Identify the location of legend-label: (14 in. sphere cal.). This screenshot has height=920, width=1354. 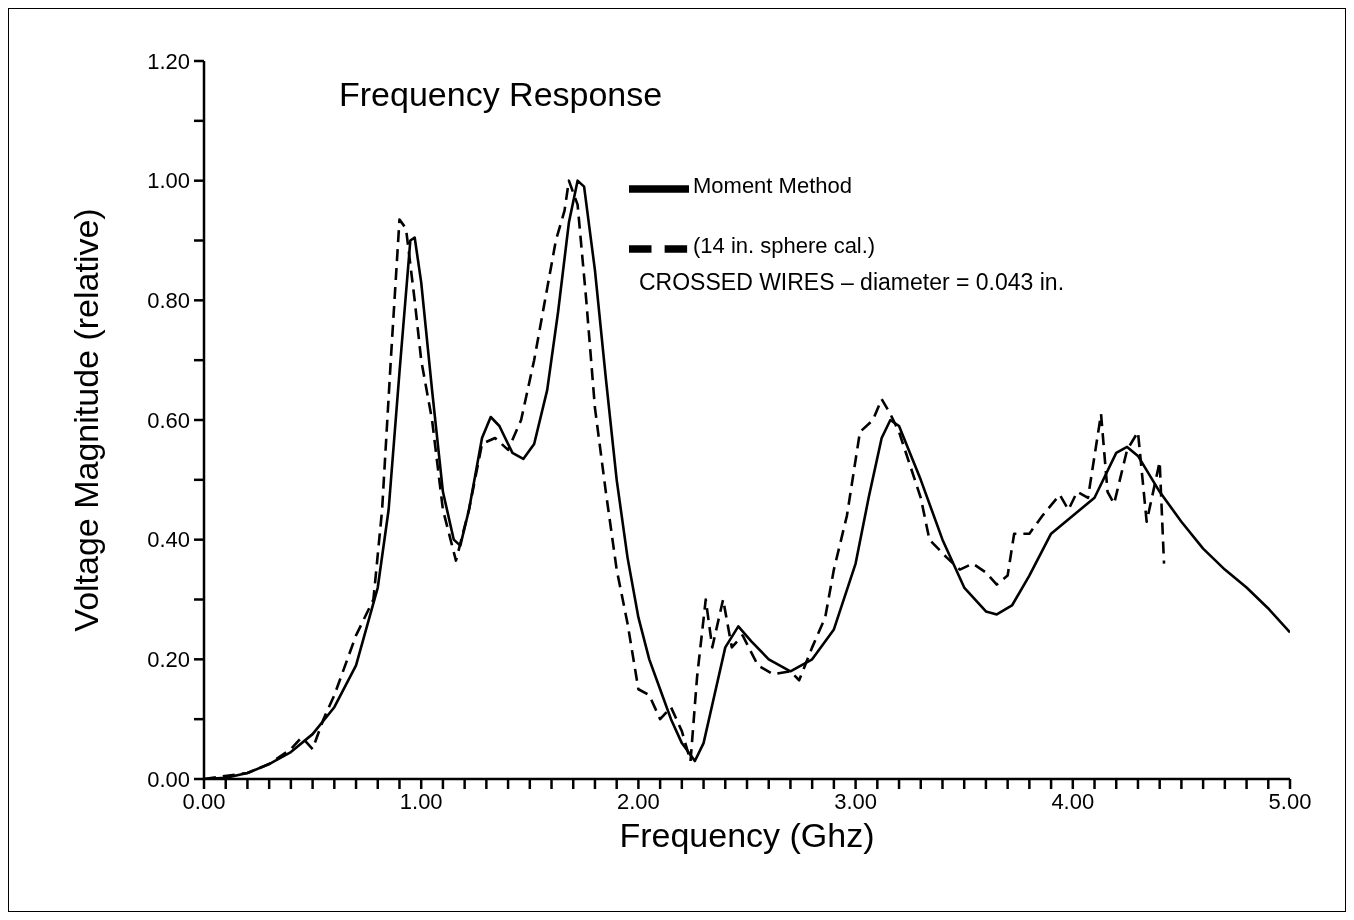
(784, 246).